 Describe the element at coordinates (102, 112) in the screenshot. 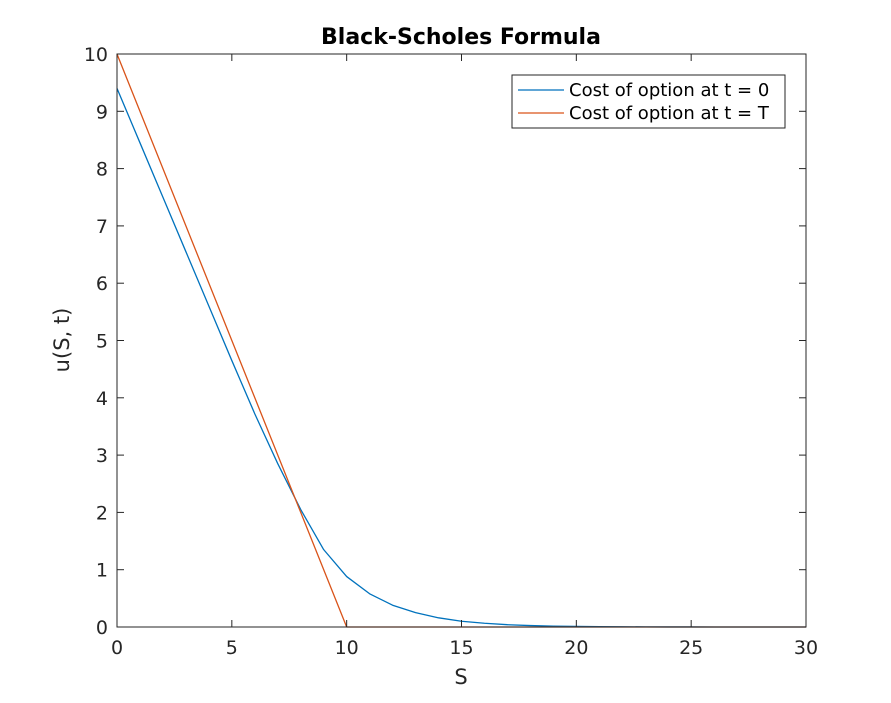

I see `y-tick-label: 9` at that location.